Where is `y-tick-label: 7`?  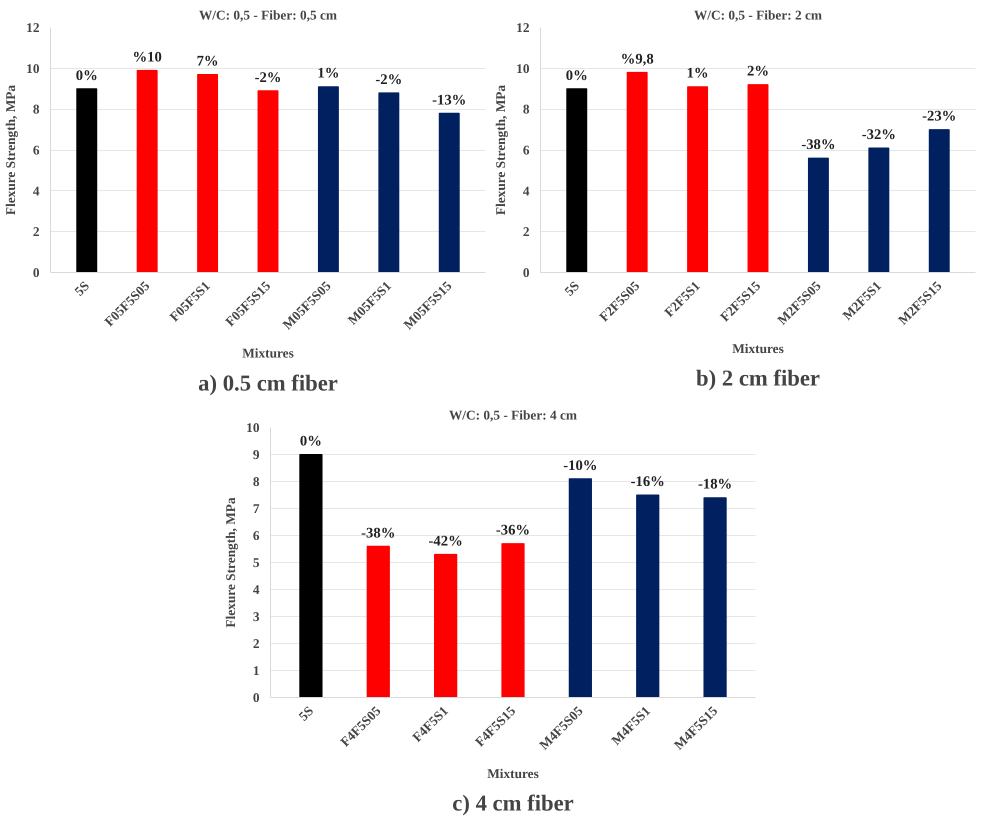
y-tick-label: 7 is located at coordinates (256, 508).